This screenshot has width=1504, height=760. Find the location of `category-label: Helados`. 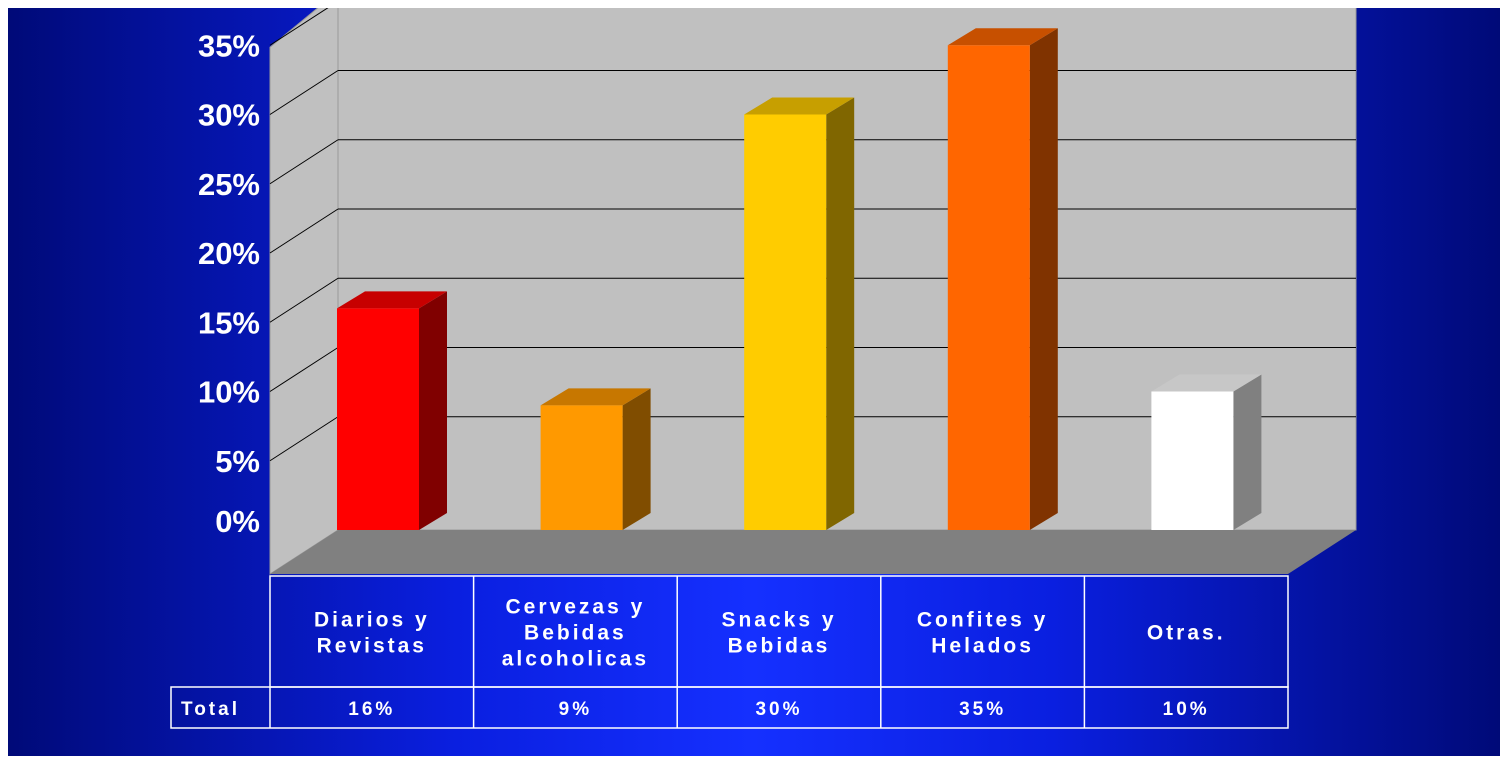

category-label: Helados is located at coordinates (982, 646).